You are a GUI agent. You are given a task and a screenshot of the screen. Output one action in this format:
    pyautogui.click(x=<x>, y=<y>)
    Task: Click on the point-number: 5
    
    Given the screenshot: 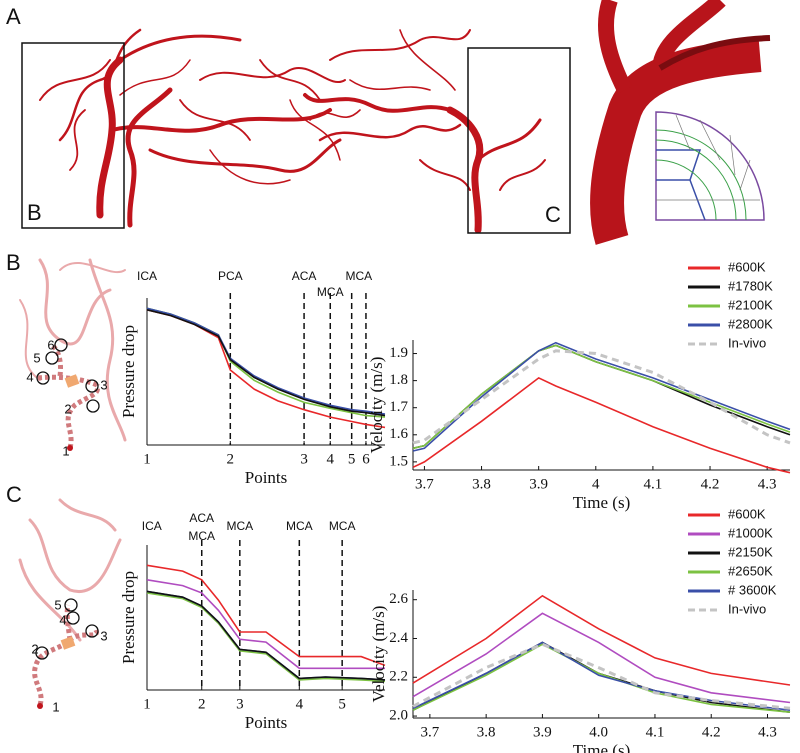 What is the action you would take?
    pyautogui.click(x=36, y=357)
    